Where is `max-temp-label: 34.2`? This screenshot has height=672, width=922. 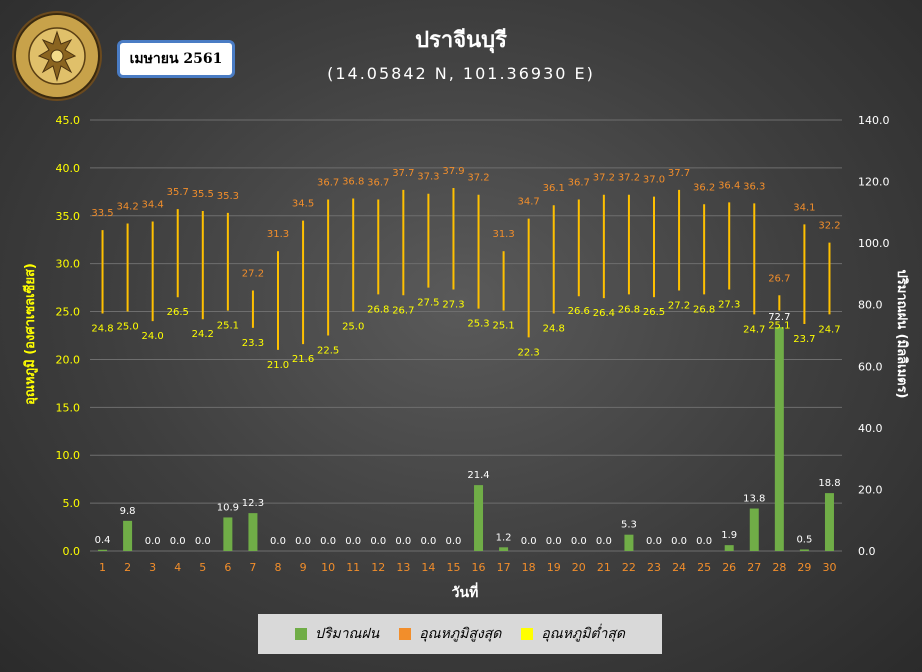 max-temp-label: 34.2 is located at coordinates (127, 206).